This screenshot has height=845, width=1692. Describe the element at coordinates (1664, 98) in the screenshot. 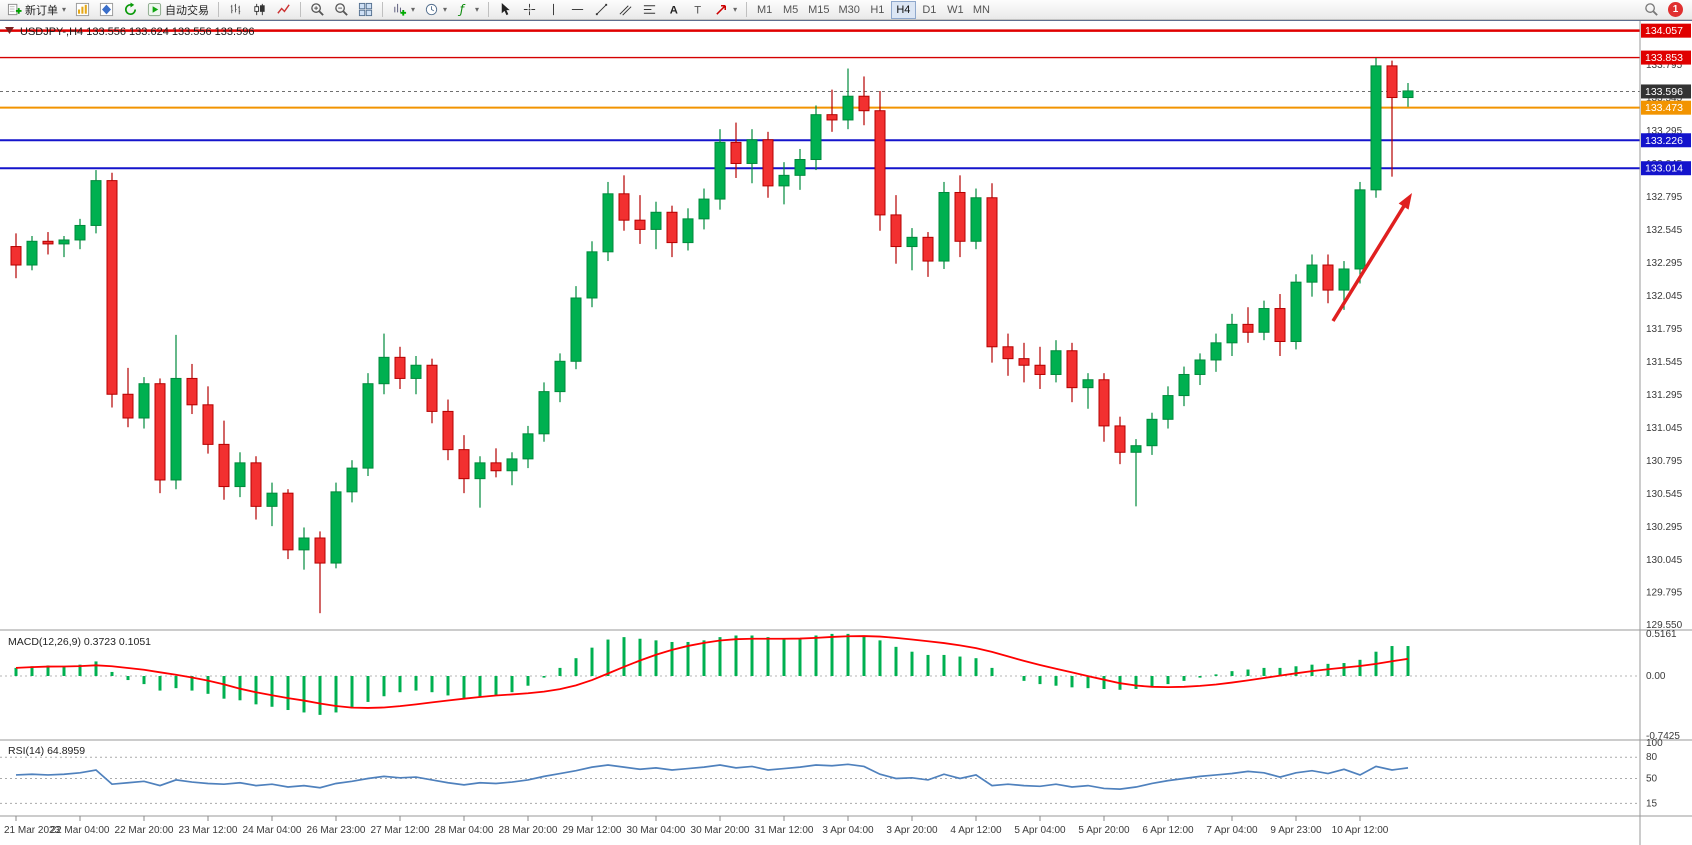

I see `svg-text: 133.545` at that location.